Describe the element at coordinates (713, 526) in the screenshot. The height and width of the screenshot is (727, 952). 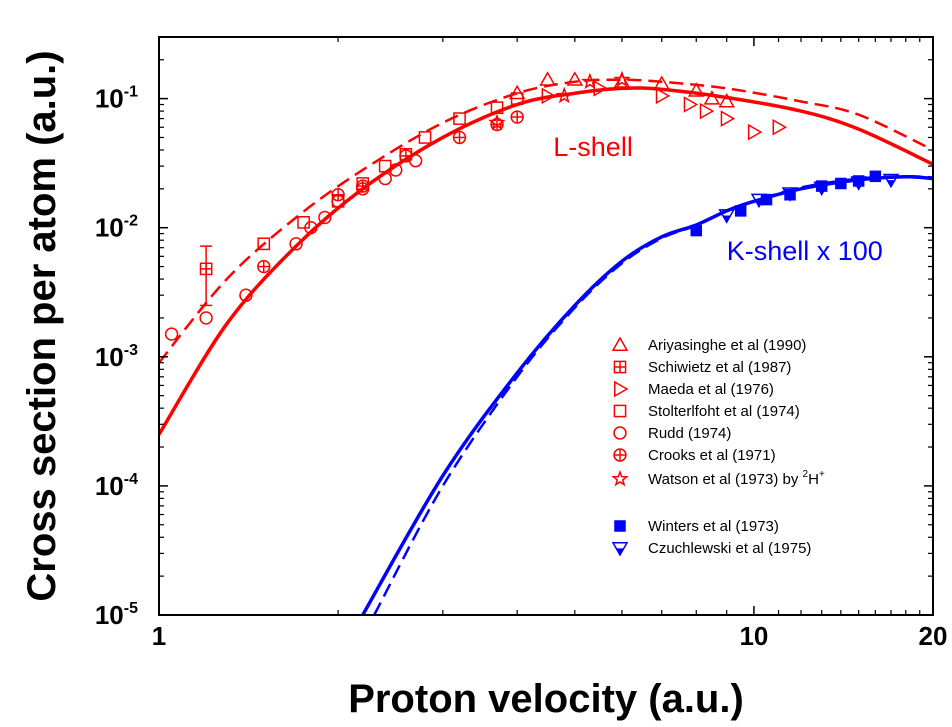
I see `legend-label: Winters et al (1973)` at that location.